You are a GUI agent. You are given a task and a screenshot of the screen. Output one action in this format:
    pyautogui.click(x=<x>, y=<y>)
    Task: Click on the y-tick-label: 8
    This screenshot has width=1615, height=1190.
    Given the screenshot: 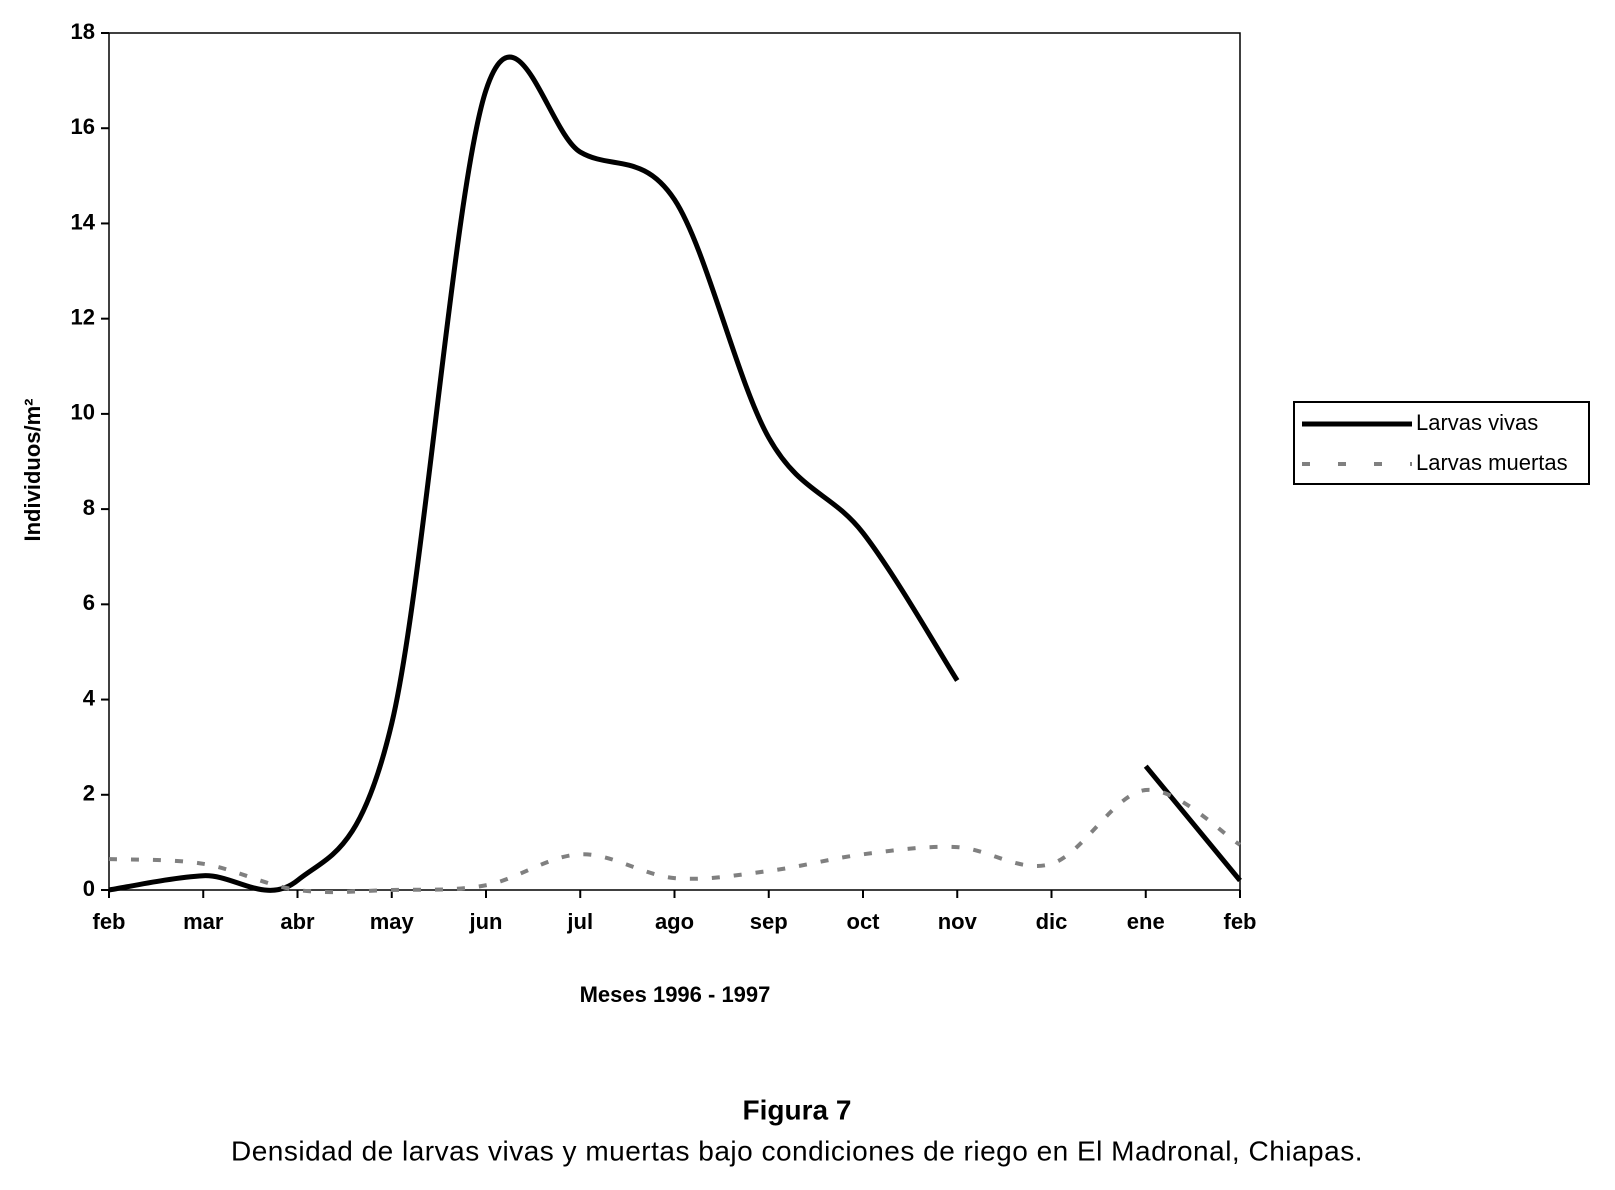 What is the action you would take?
    pyautogui.click(x=89, y=507)
    